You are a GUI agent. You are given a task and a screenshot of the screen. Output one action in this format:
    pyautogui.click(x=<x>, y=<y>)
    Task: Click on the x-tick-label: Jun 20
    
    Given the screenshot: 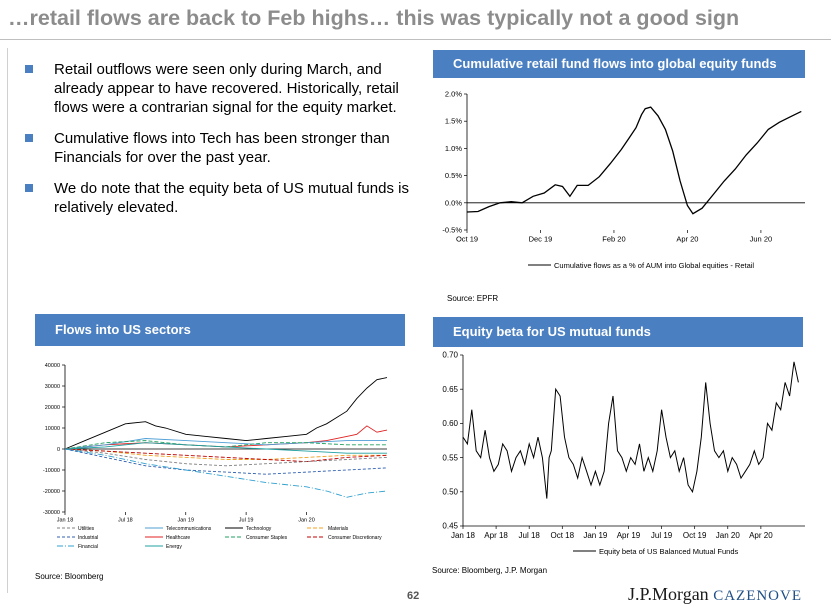 What is the action you would take?
    pyautogui.click(x=761, y=239)
    